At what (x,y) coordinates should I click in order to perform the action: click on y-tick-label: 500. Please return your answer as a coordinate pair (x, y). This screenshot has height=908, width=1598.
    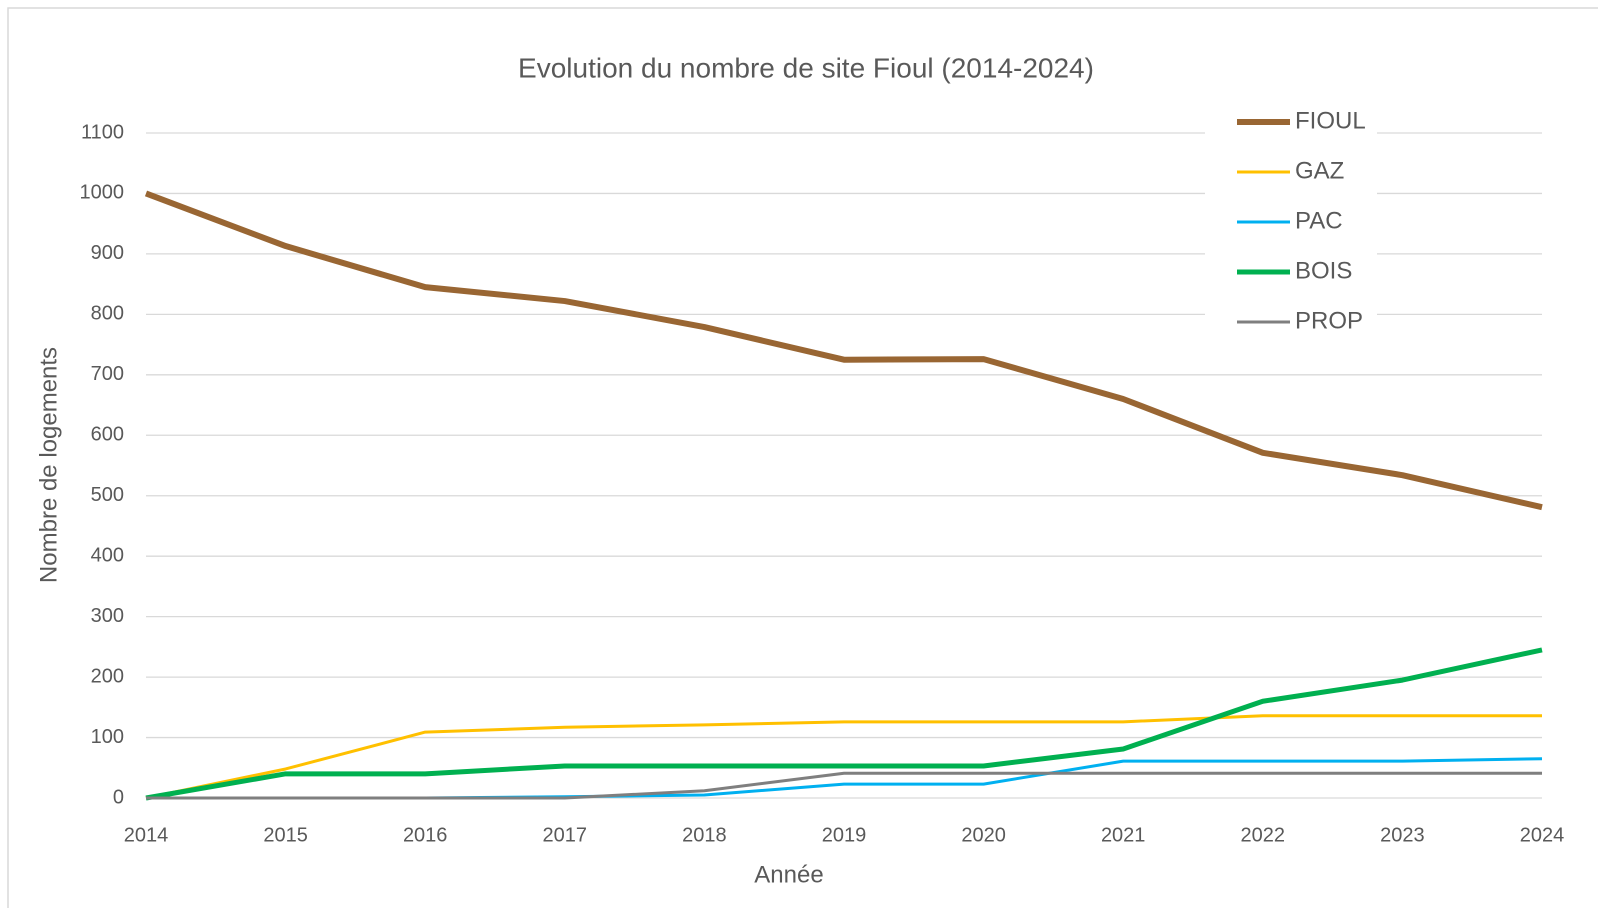
    Looking at the image, I should click on (107, 495).